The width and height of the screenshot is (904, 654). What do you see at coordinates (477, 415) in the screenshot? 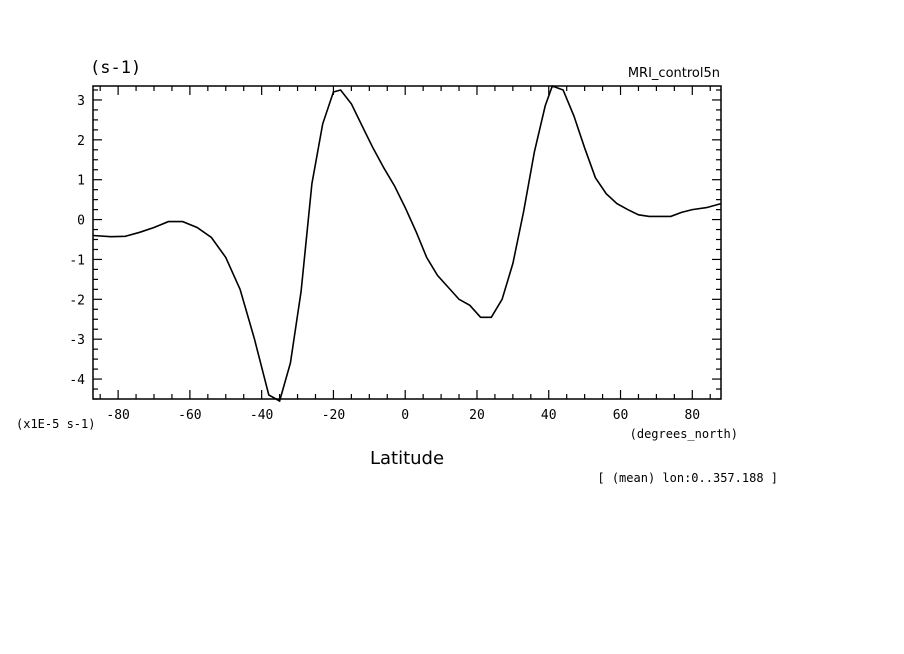
I see `x-tick-label: 20` at bounding box center [477, 415].